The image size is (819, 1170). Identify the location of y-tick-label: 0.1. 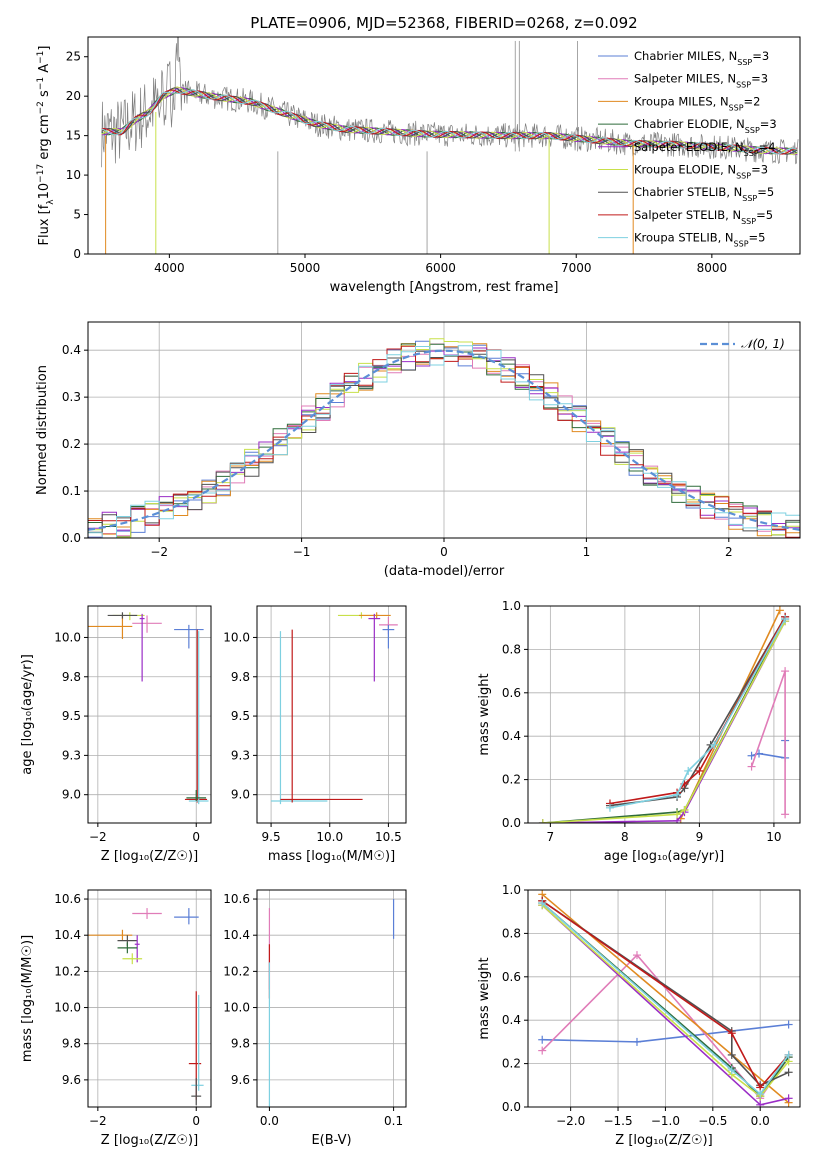
(71, 491).